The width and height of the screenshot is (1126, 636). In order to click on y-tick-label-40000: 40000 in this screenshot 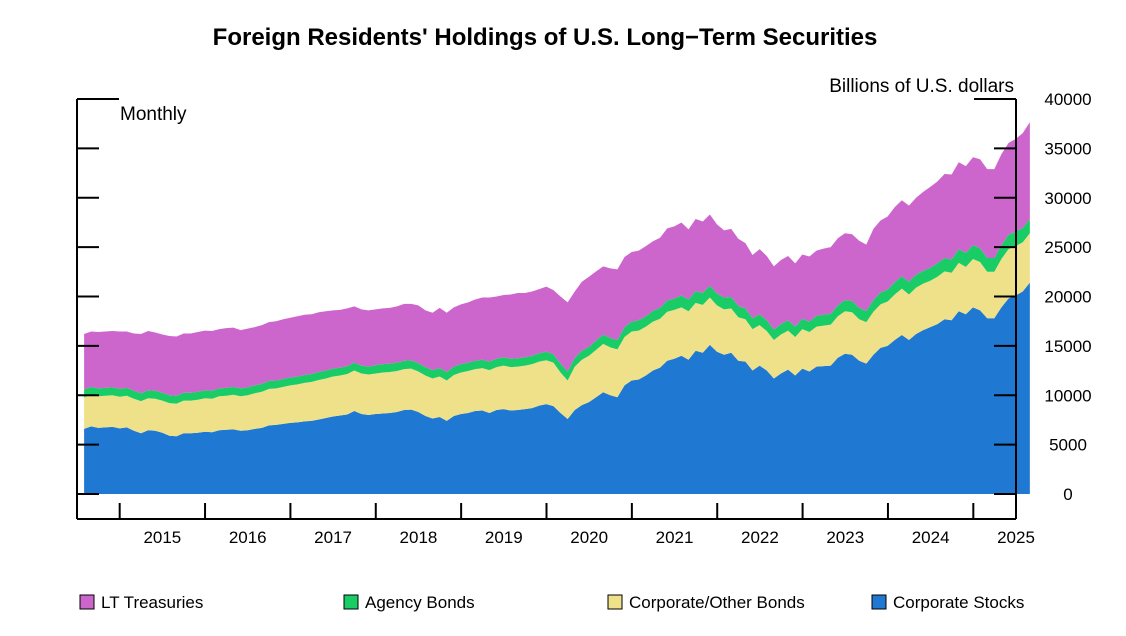, I will do `click(1067, 99)`.